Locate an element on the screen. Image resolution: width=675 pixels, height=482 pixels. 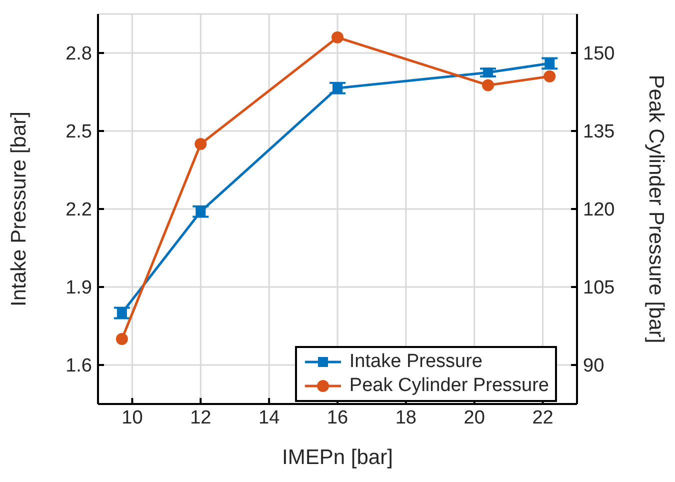
legend-label: Intake Pressure is located at coordinates (415, 361).